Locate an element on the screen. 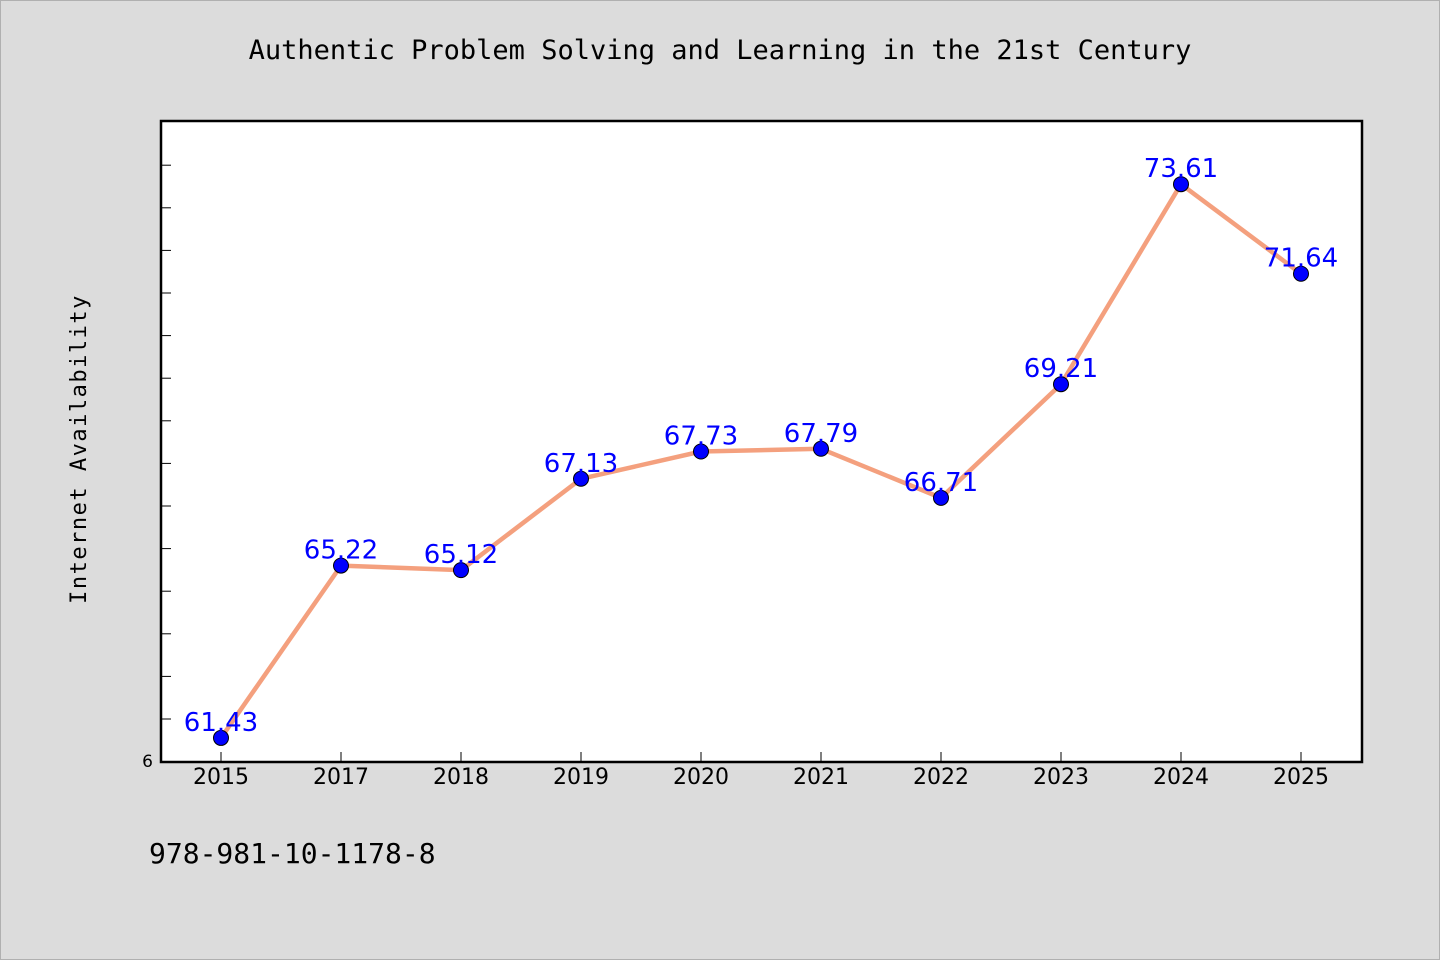 Image resolution: width=1440 pixels, height=960 pixels. x-tick-label: 2024 is located at coordinates (1181, 777).